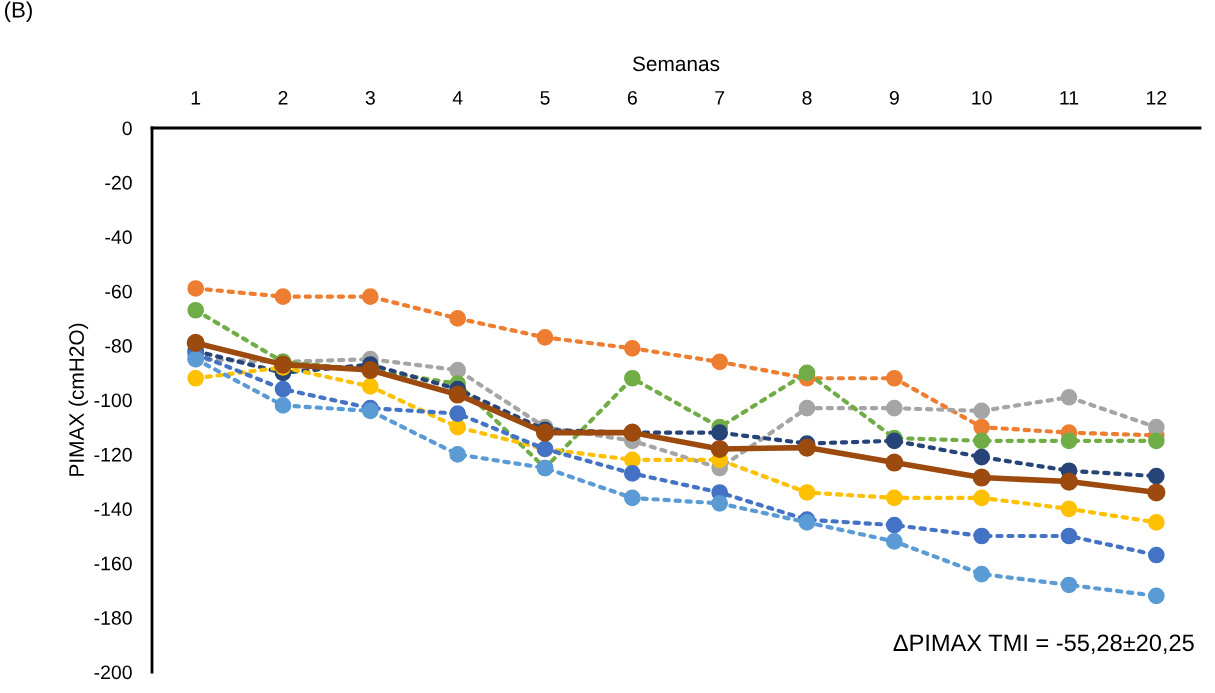 The width and height of the screenshot is (1215, 693). I want to click on annotation: ΔPIMAX TMI = -55,28±20,25, so click(1043, 644).